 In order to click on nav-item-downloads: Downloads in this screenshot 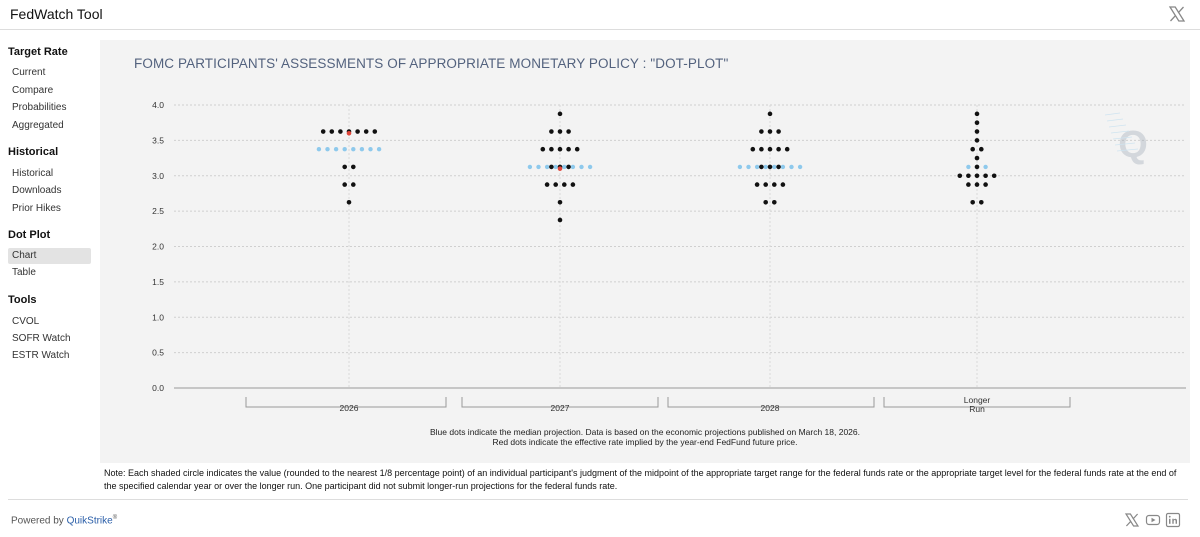, I will do `click(37, 190)`.